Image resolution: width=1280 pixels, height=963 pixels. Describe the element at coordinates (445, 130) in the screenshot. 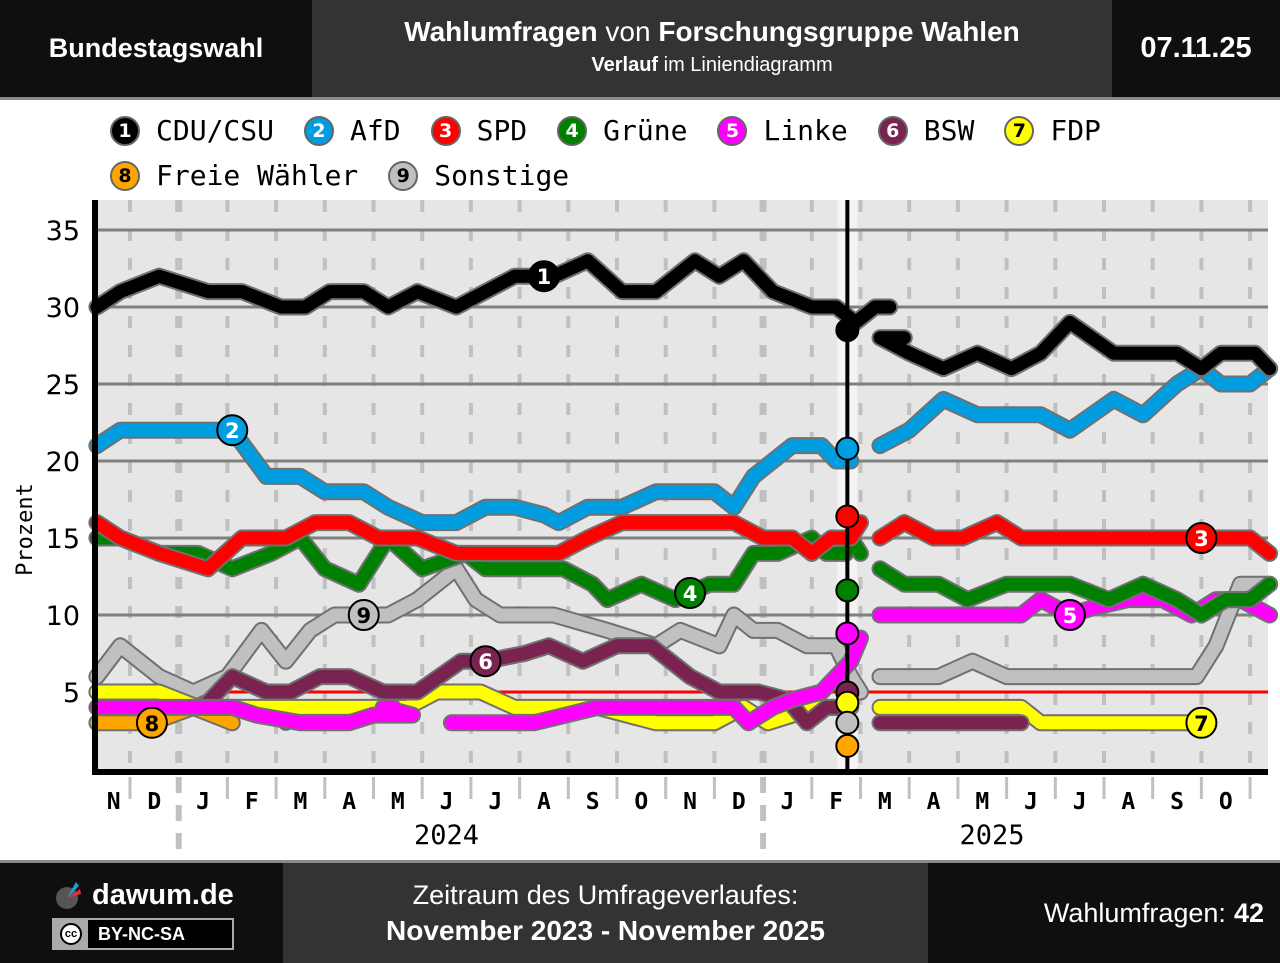

I see `legend-marker-icon: 3` at that location.